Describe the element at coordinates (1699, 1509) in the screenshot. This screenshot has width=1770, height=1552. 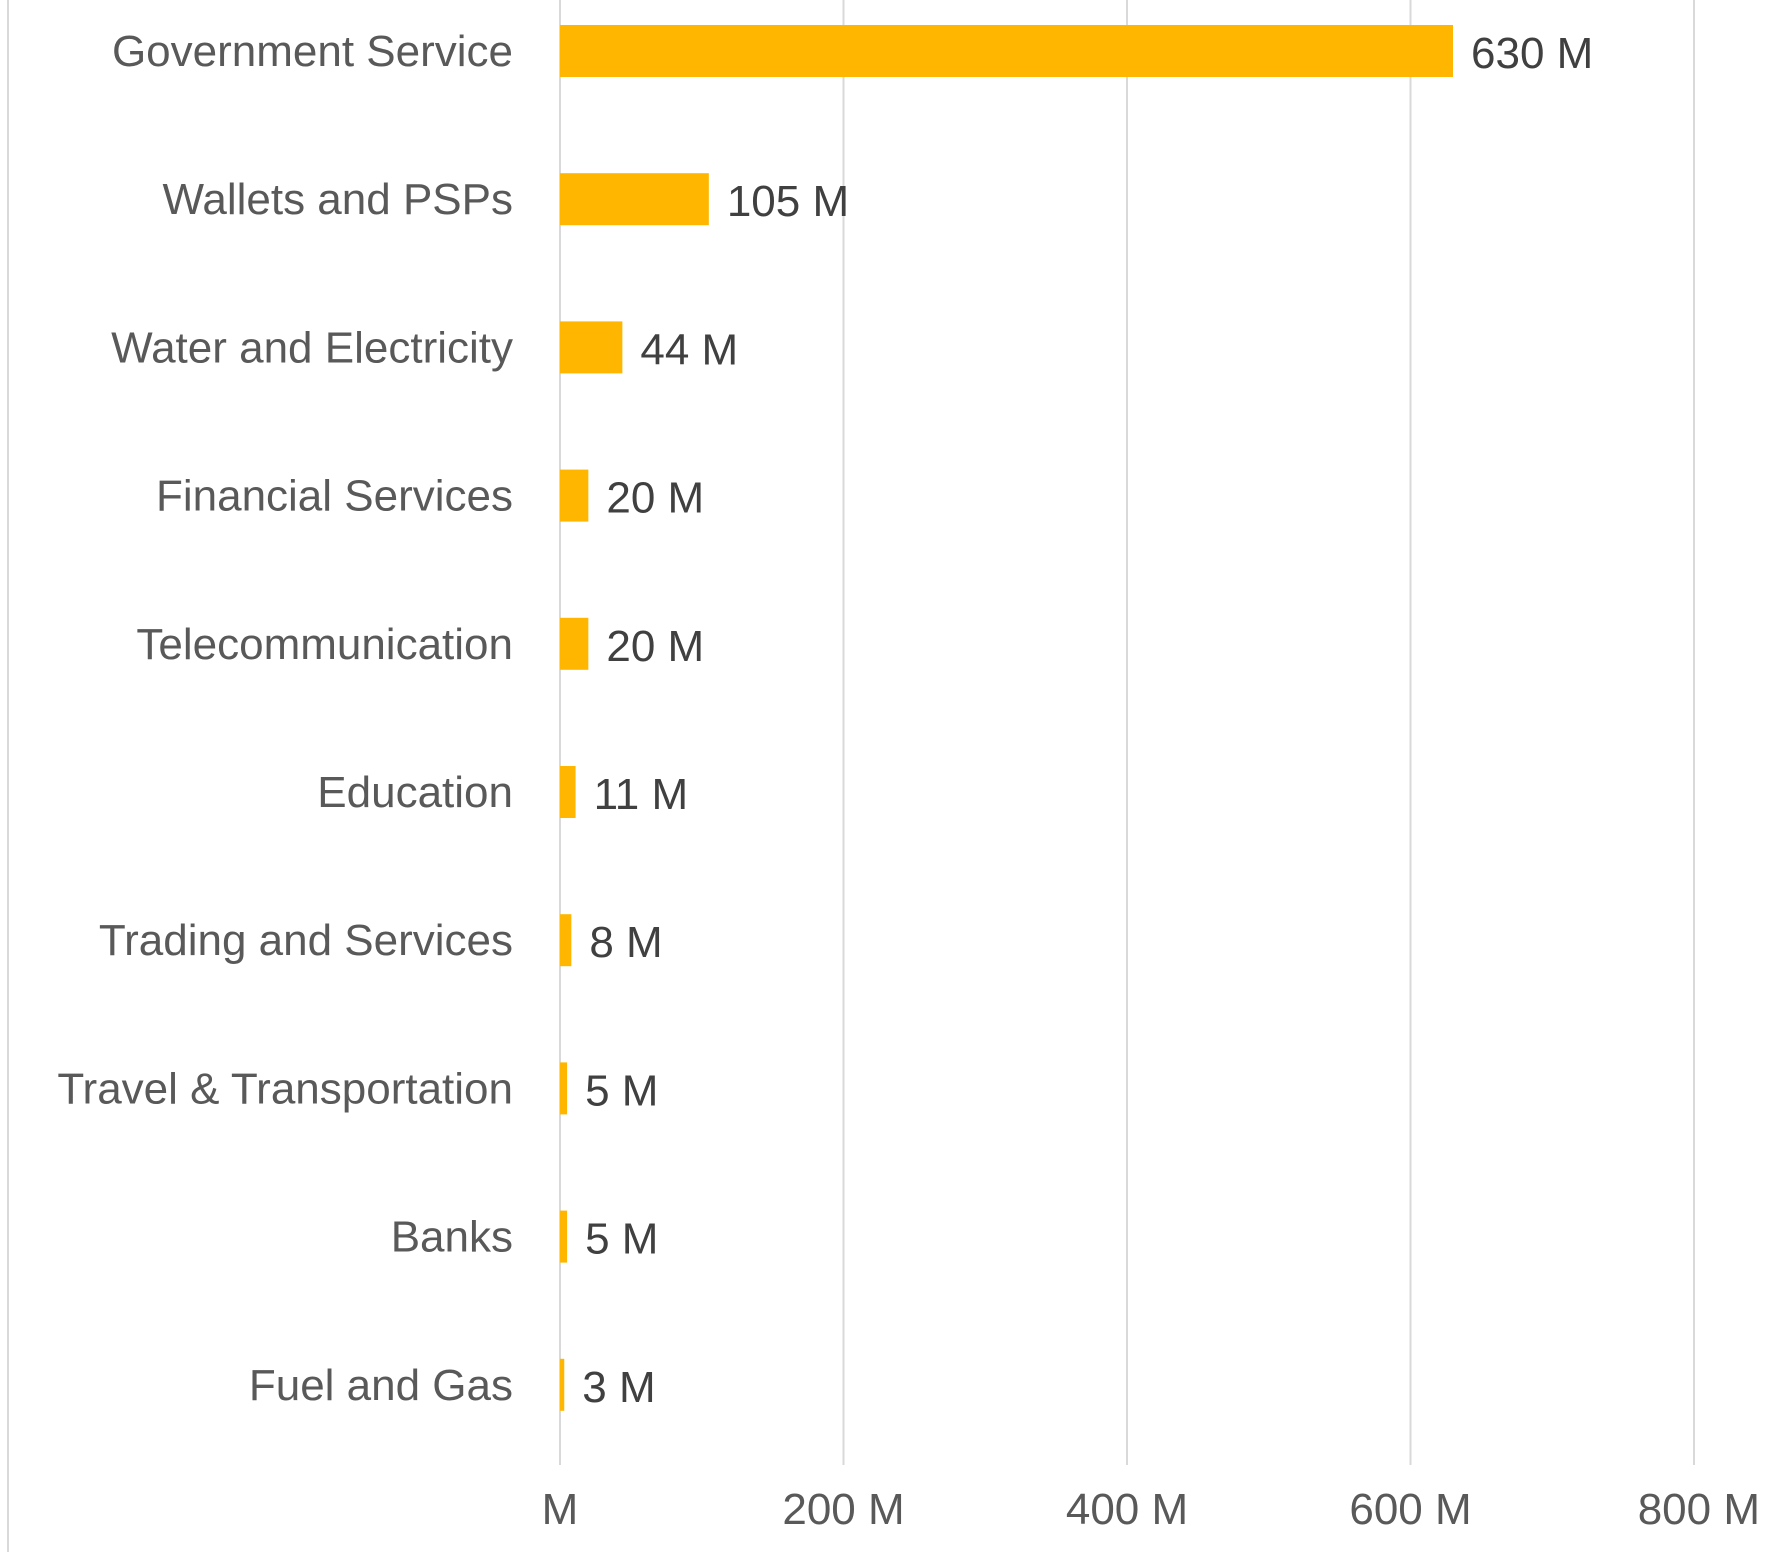
I see `x-tick-label: 800 M` at that location.